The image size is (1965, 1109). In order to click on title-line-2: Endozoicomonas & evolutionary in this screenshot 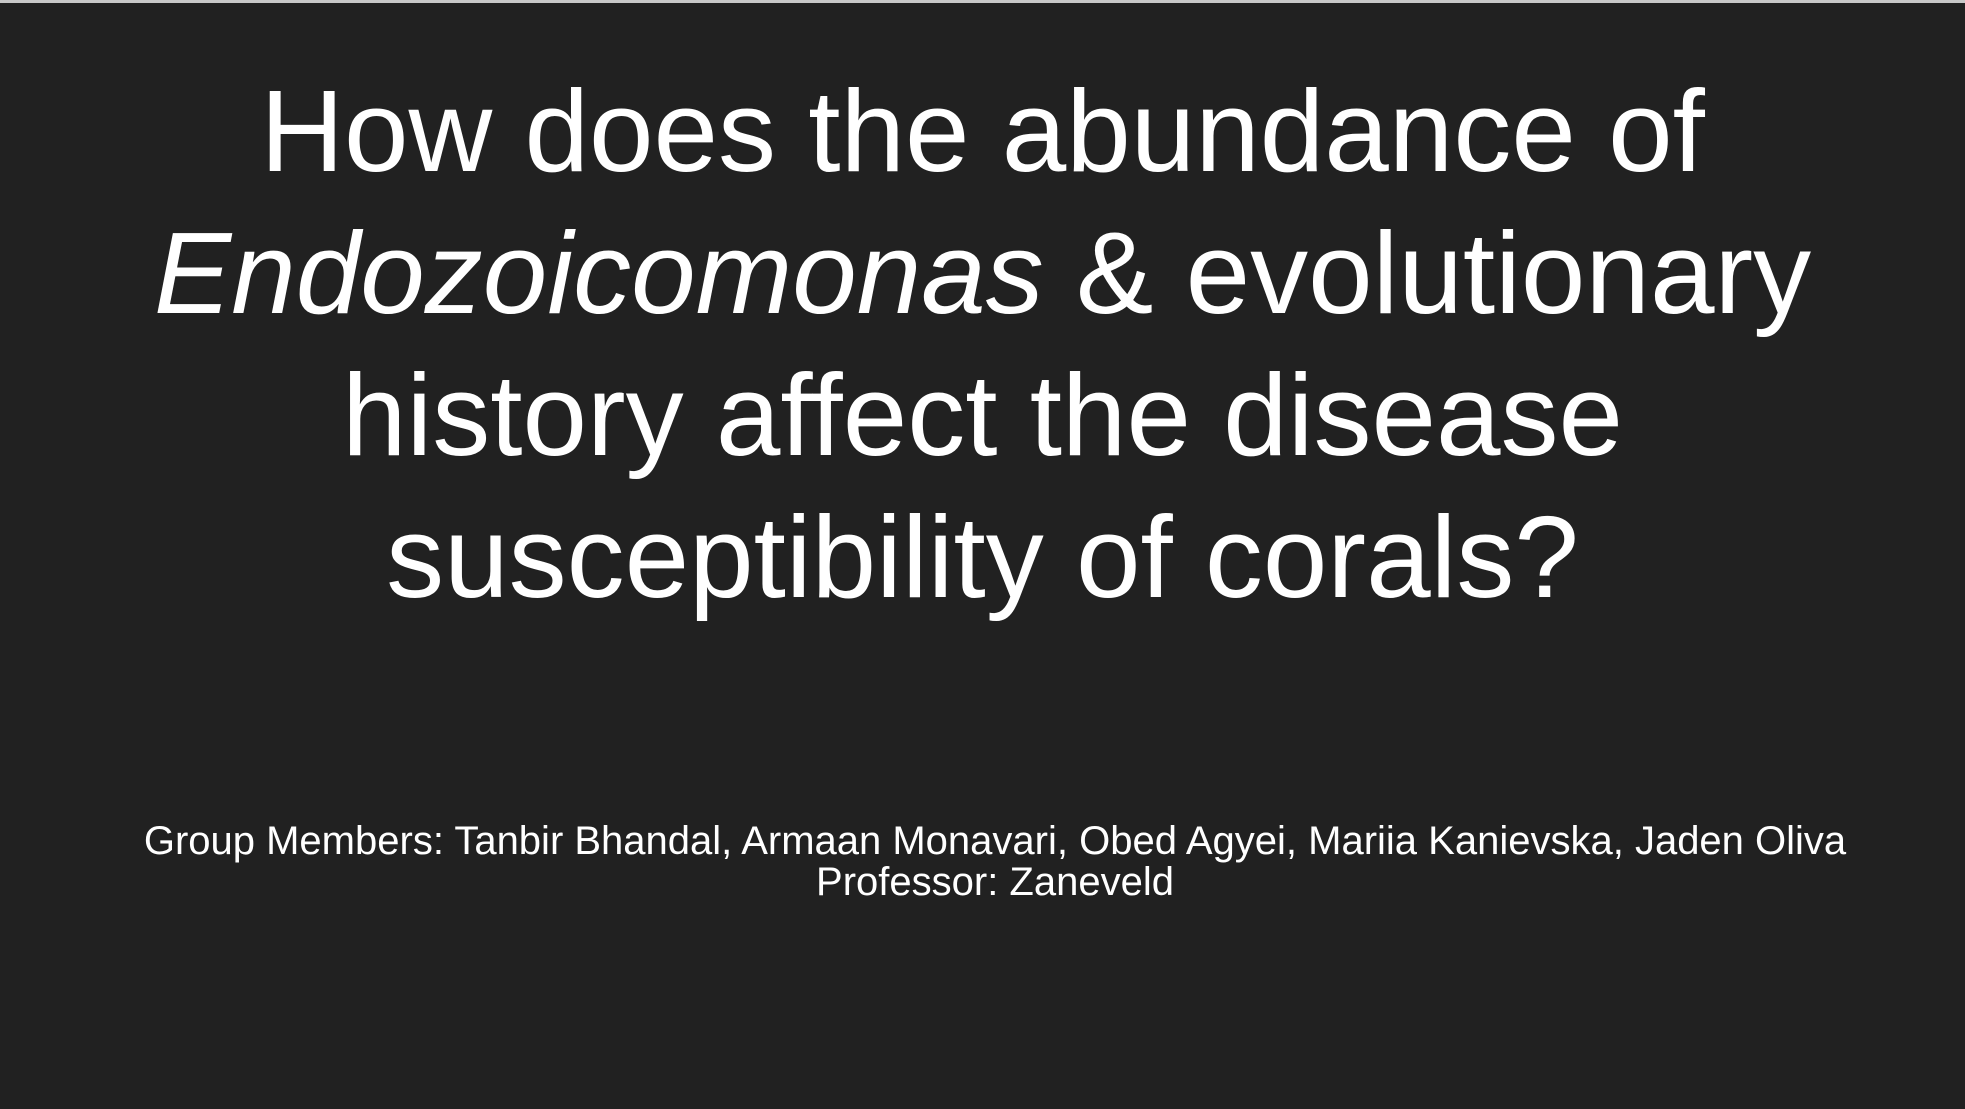, I will do `click(982, 273)`.